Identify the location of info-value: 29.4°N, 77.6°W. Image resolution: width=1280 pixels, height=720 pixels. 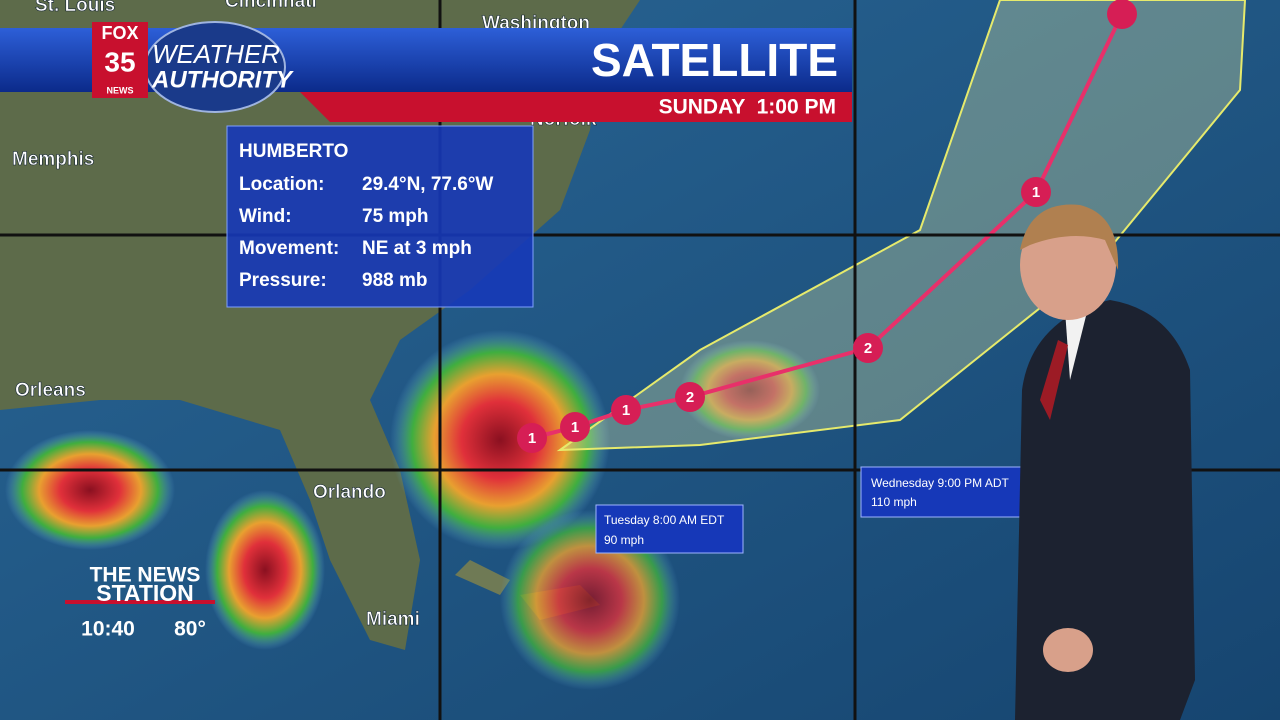
(427, 184).